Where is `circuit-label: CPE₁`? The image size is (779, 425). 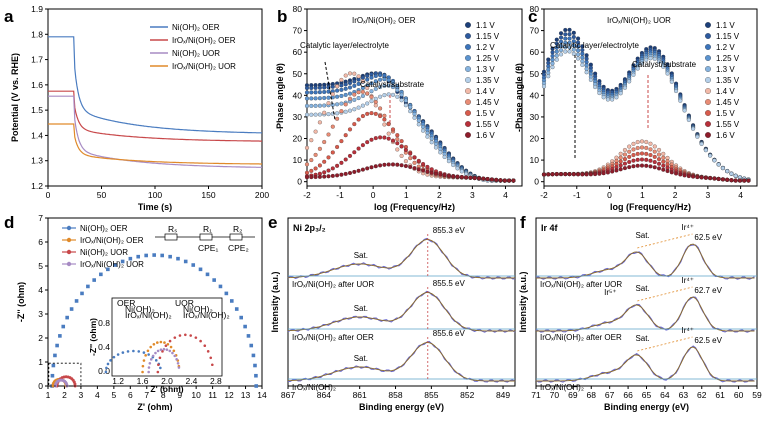 circuit-label: CPE₁ is located at coordinates (208, 248).